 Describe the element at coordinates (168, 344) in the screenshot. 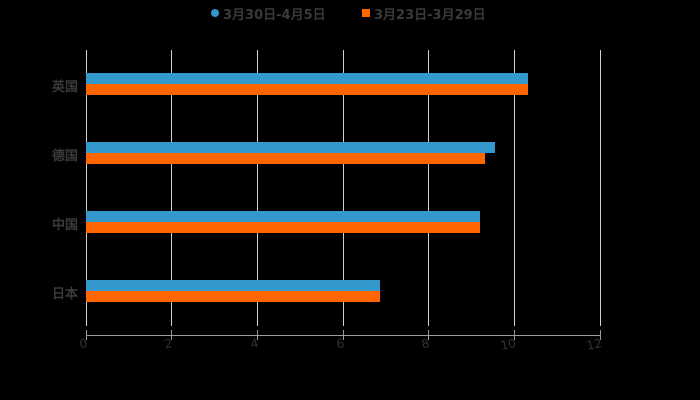

I see `x-tick-label: 2` at that location.